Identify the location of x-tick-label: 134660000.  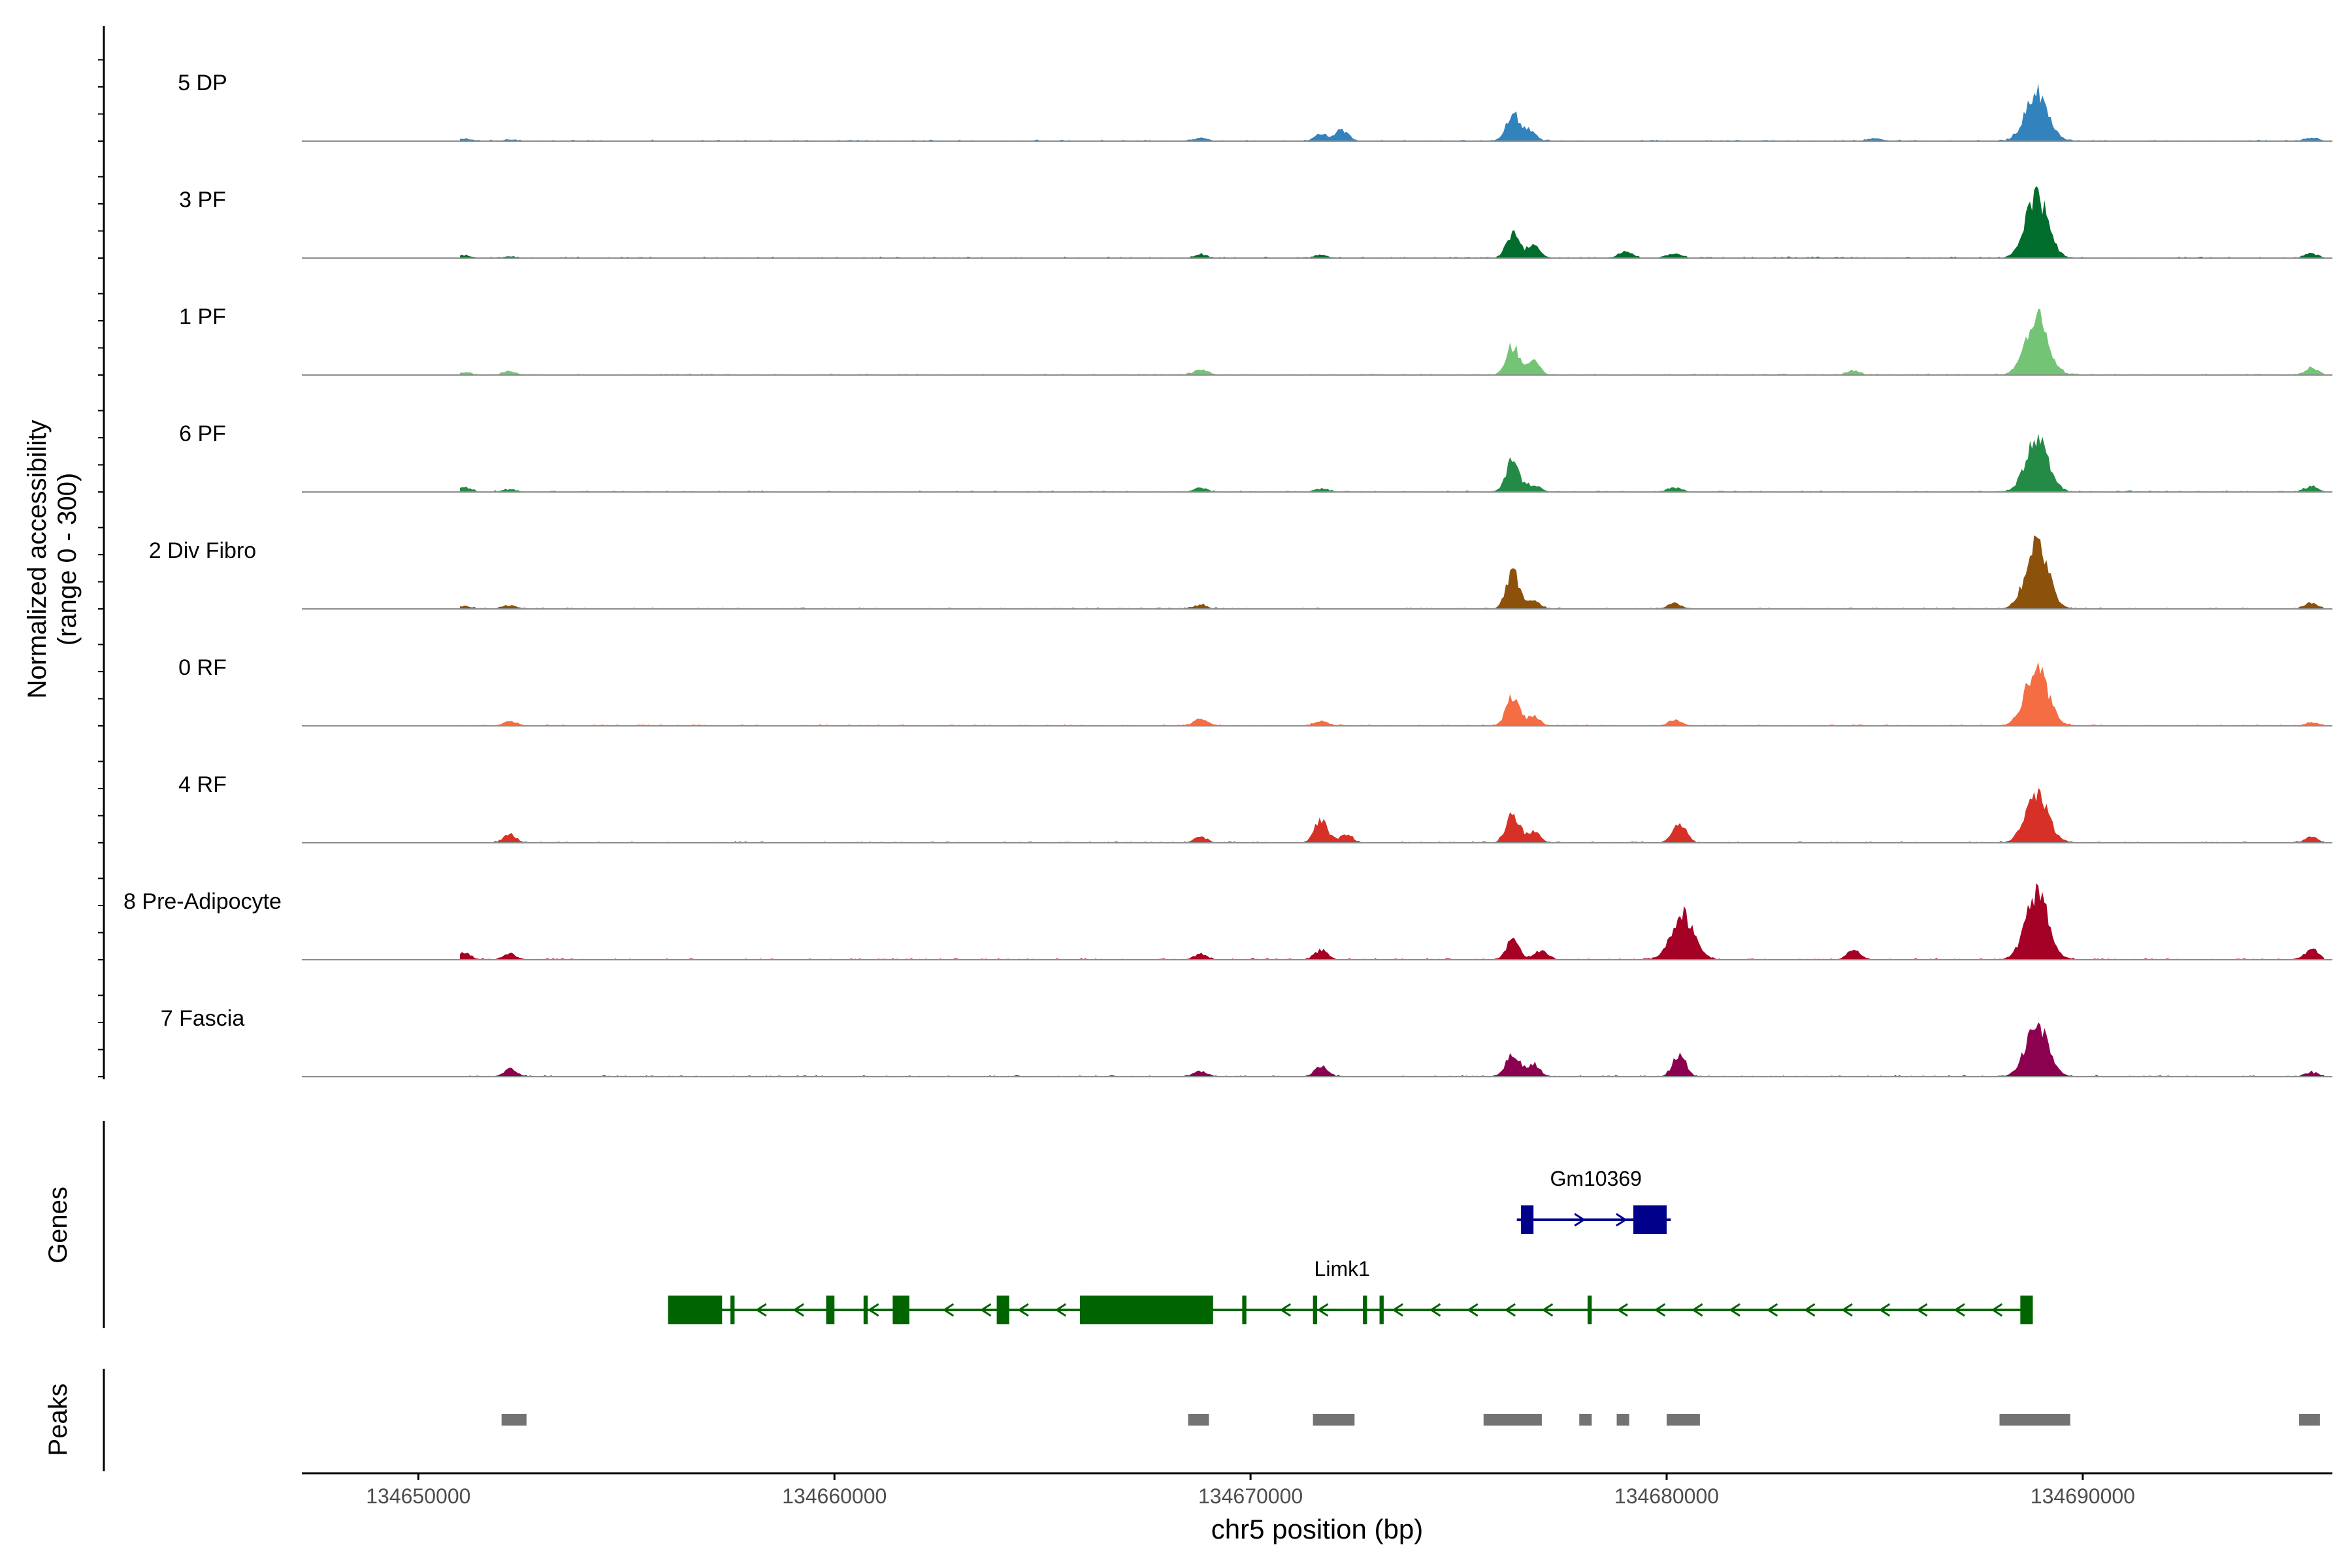
(834, 1496).